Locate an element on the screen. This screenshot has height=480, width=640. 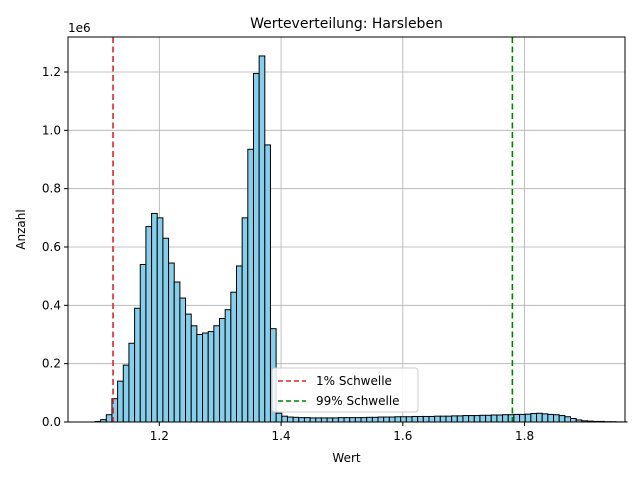
y-tick-label: 0.2 is located at coordinates (51, 364).